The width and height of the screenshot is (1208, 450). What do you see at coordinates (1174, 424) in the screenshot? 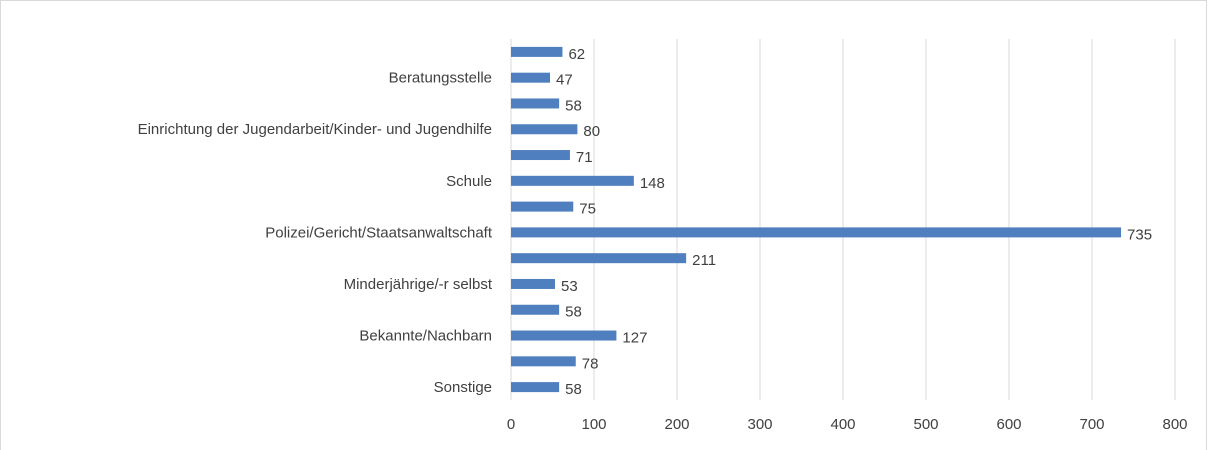
I see `x-tick-label: 800` at bounding box center [1174, 424].